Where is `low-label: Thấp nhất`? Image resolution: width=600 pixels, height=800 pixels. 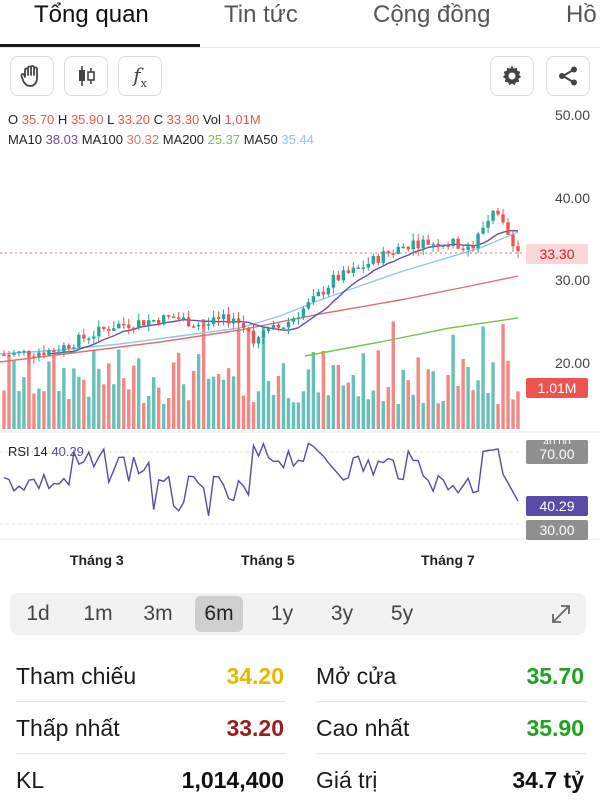
low-label: Thấp nhất is located at coordinates (68, 728).